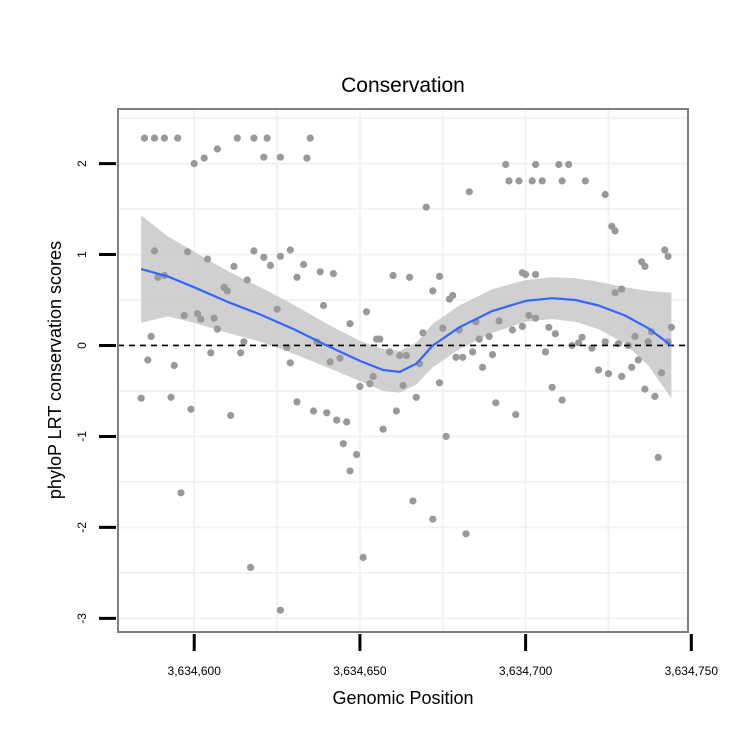 Image resolution: width=750 pixels, height=750 pixels. What do you see at coordinates (82, 345) in the screenshot?
I see `y-tick-label: 0` at bounding box center [82, 345].